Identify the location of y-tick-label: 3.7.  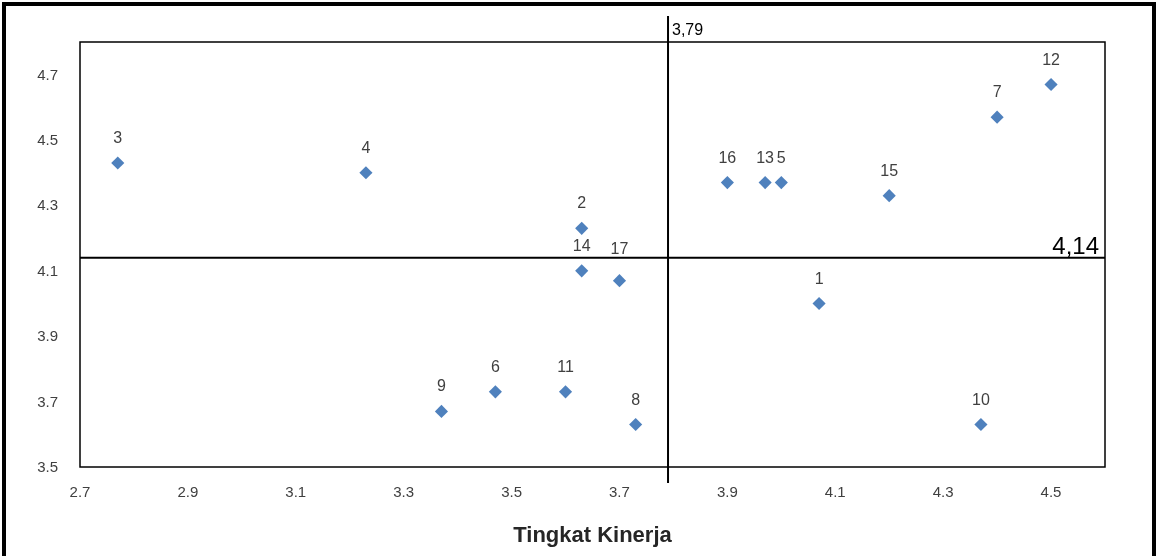
(47, 401).